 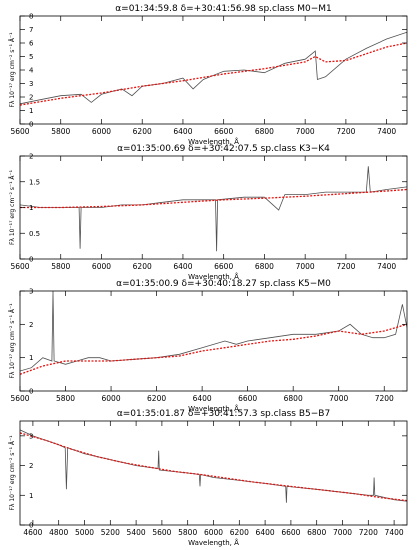 What do you see at coordinates (220, 9) in the screenshot?
I see `panel-title-delta: δ=+30:41:56.98` at bounding box center [220, 9].